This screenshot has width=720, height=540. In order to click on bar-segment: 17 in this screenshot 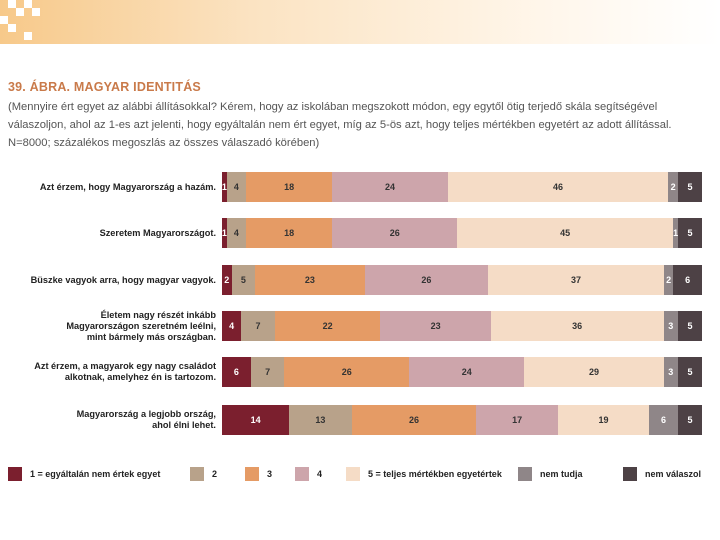, I will do `click(517, 420)`.